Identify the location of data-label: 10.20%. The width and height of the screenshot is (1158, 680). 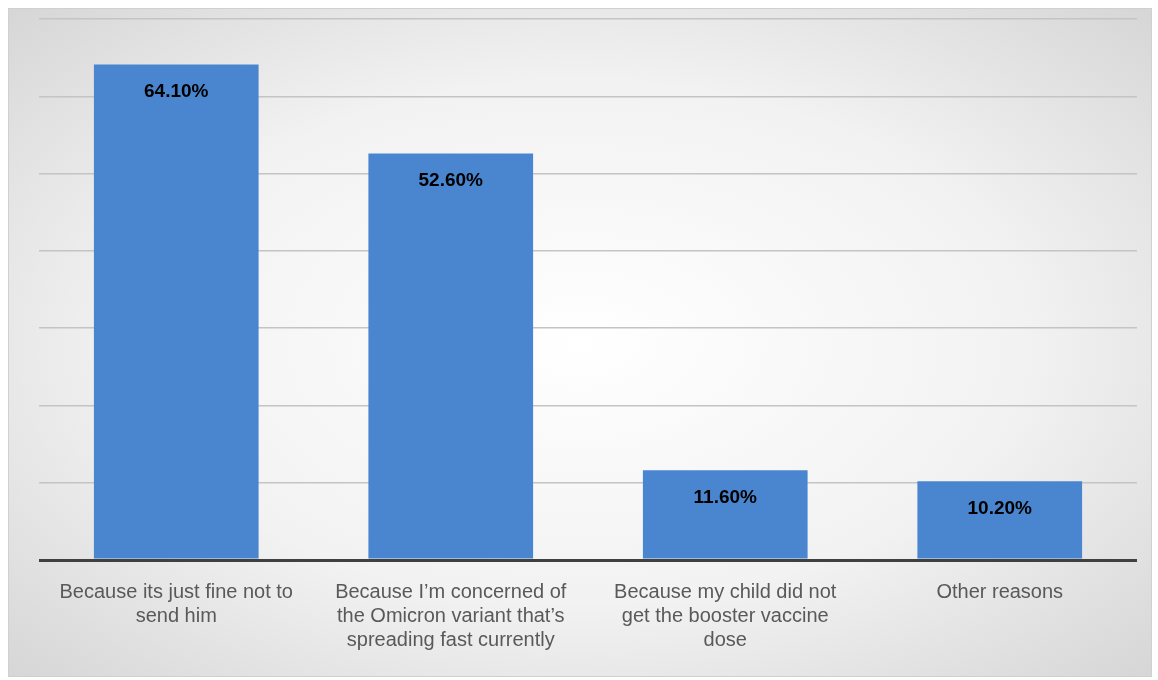
(1000, 507).